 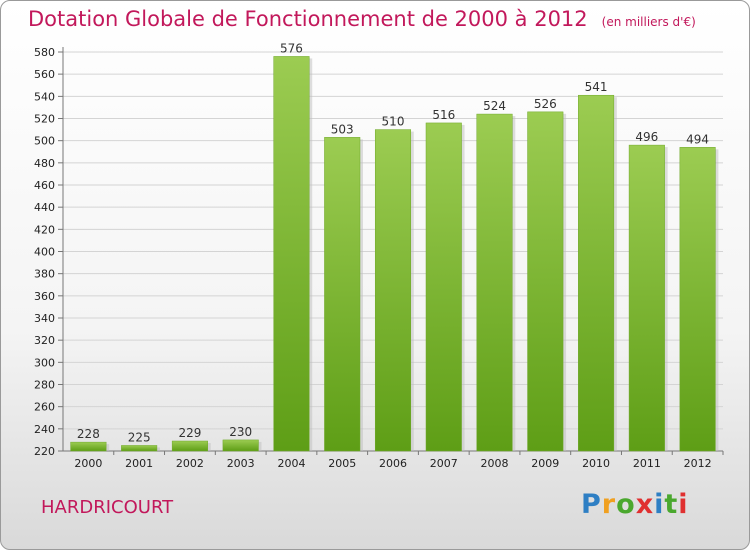 What do you see at coordinates (240, 445) in the screenshot?
I see `bar-2003` at bounding box center [240, 445].